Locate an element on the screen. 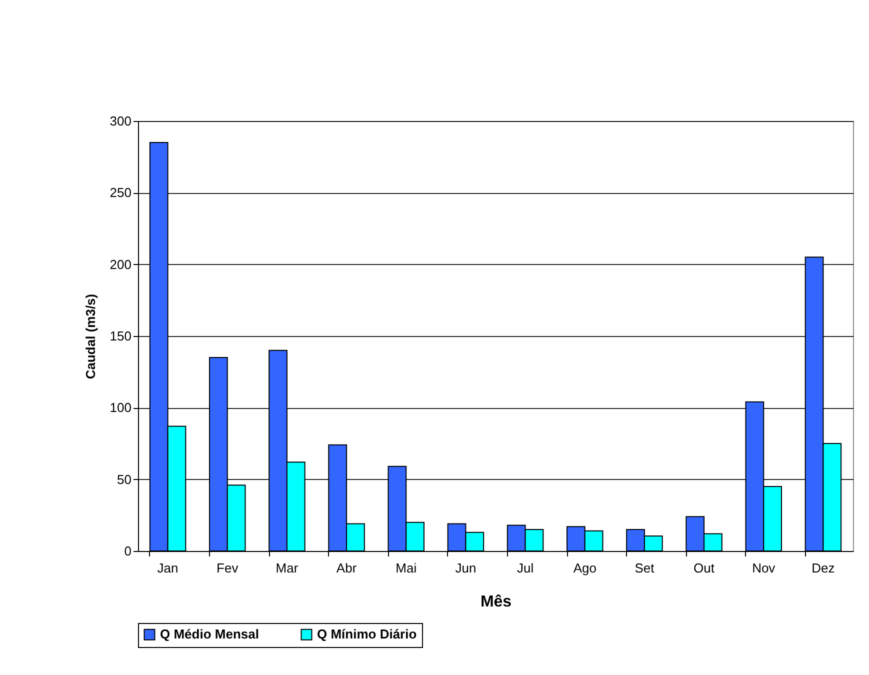  y-tick-label: 200 is located at coordinates (121, 264).